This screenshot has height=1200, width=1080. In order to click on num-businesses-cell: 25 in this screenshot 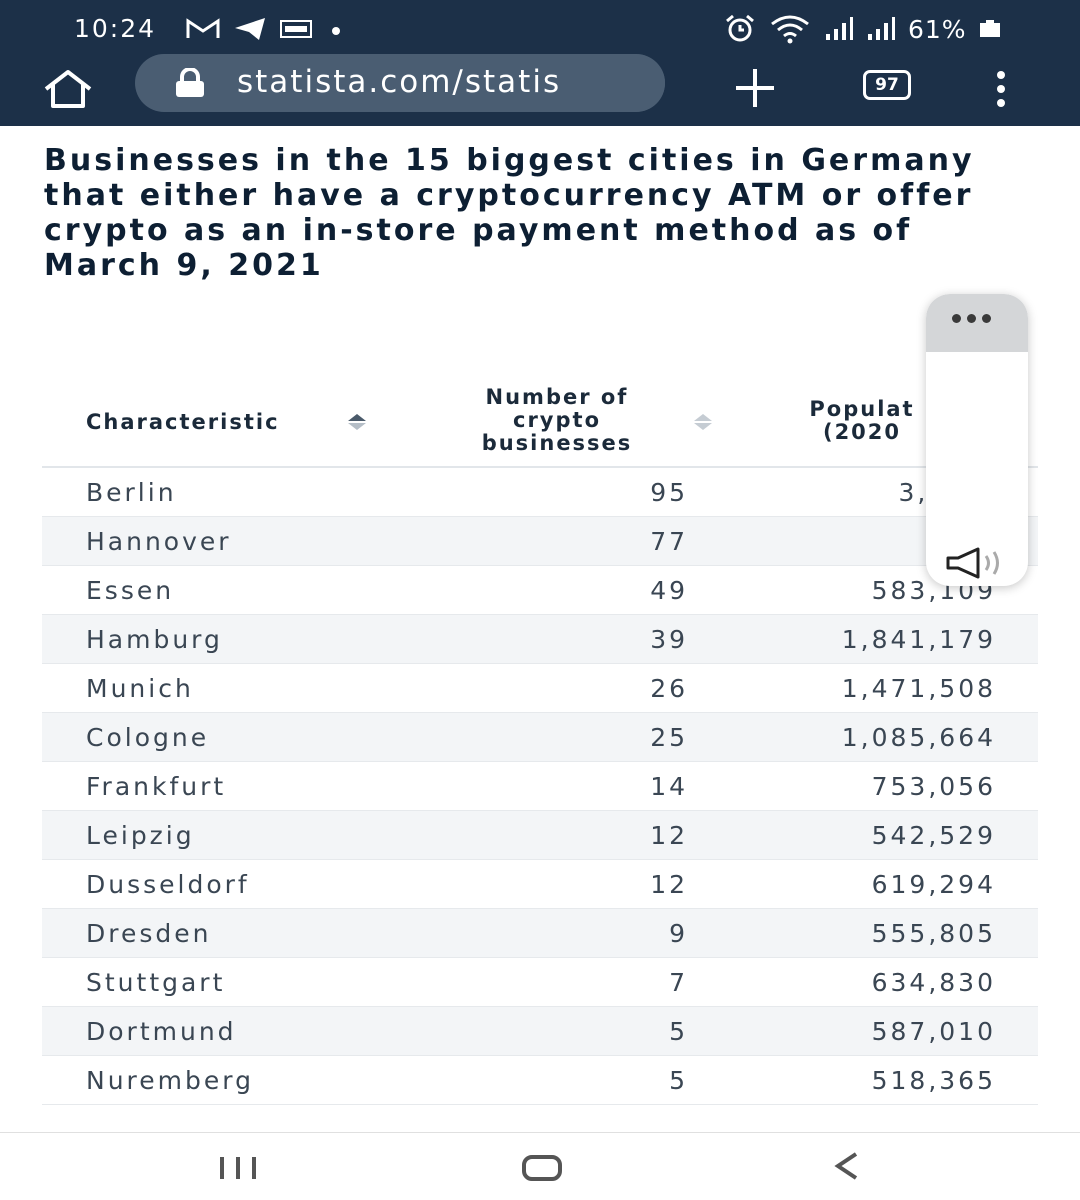, I will do `click(669, 737)`.